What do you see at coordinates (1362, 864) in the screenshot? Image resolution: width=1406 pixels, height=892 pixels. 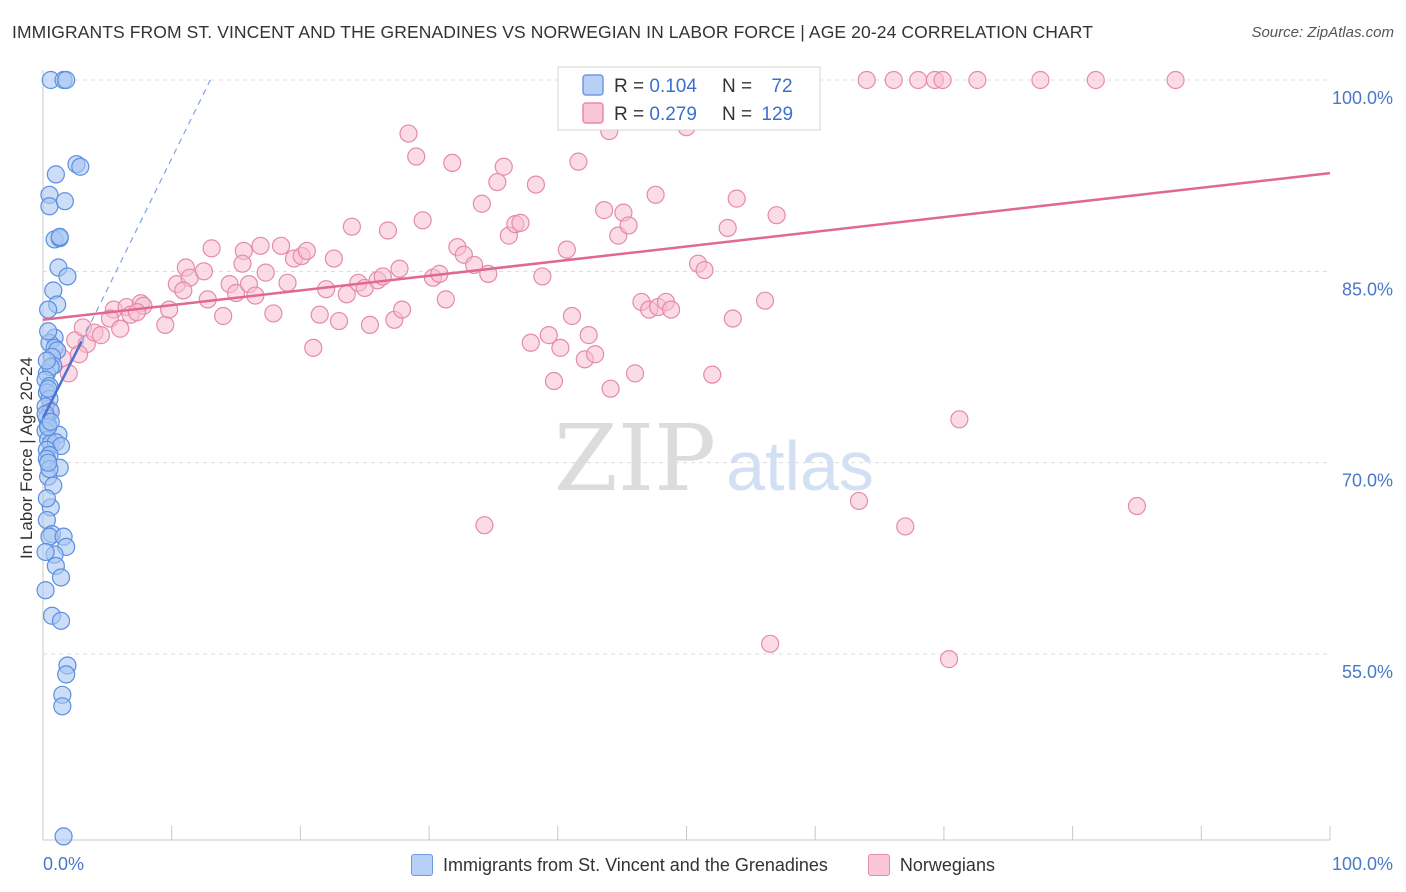 I see `x-tick-label-1: 100.0%` at bounding box center [1362, 864].